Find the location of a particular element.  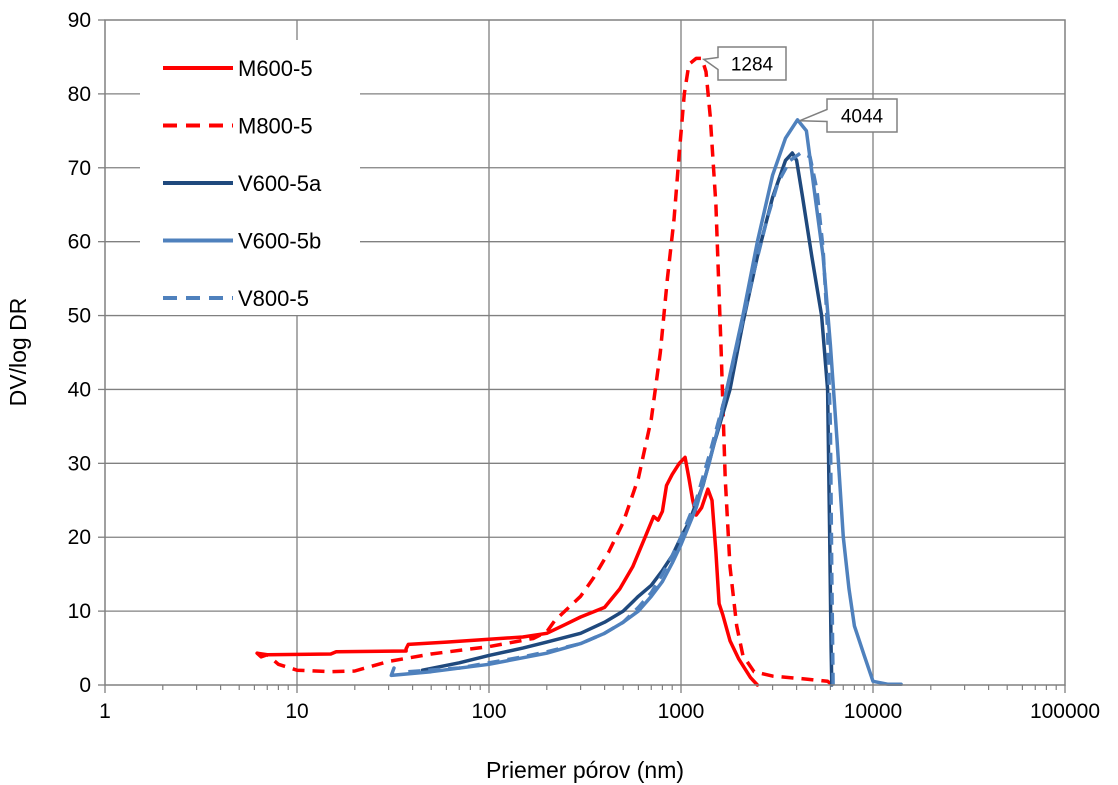

y-axis-title: DV/log DR is located at coordinates (18, 352).